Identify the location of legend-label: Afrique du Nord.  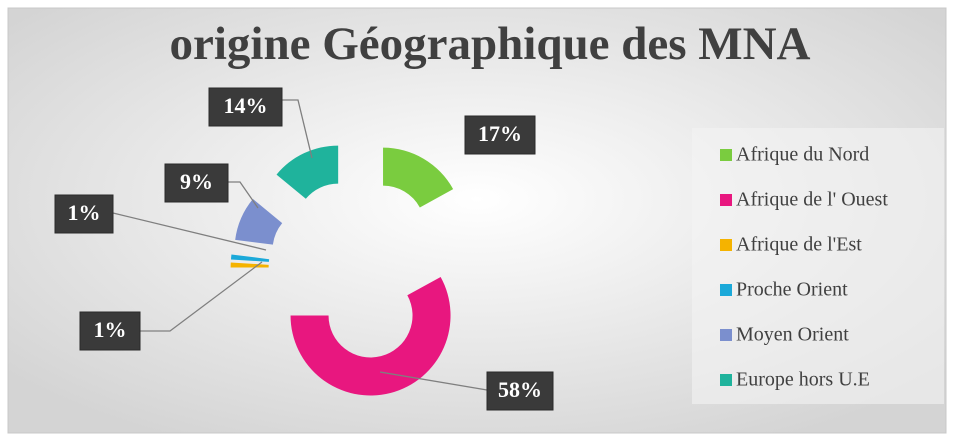
(802, 155).